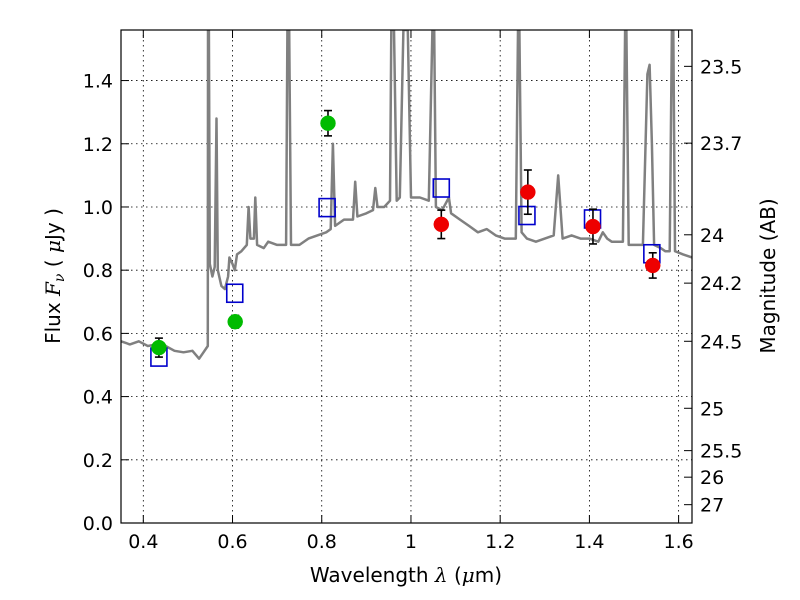 The height and width of the screenshot is (600, 800). Describe the element at coordinates (721, 284) in the screenshot. I see `y2-tick-label: 24.2` at that location.